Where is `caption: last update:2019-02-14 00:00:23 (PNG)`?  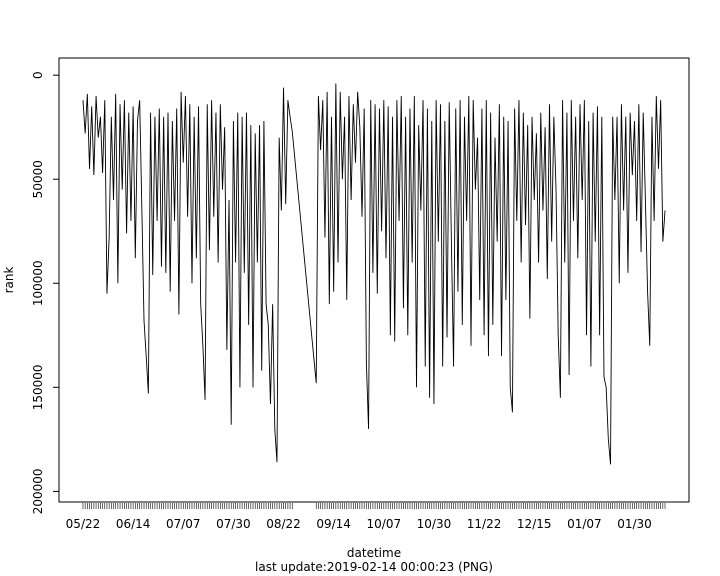
caption: last update:2019-02-14 00:00:23 (PNG) is located at coordinates (374, 567).